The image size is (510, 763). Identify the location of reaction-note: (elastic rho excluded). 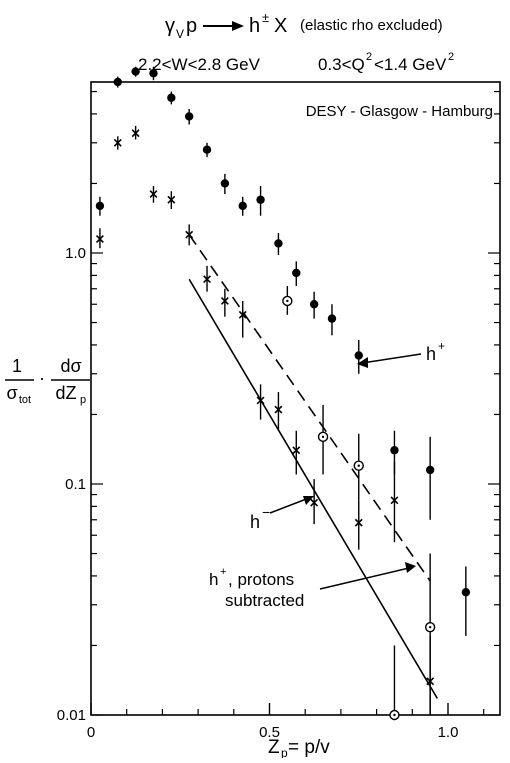
(371, 25).